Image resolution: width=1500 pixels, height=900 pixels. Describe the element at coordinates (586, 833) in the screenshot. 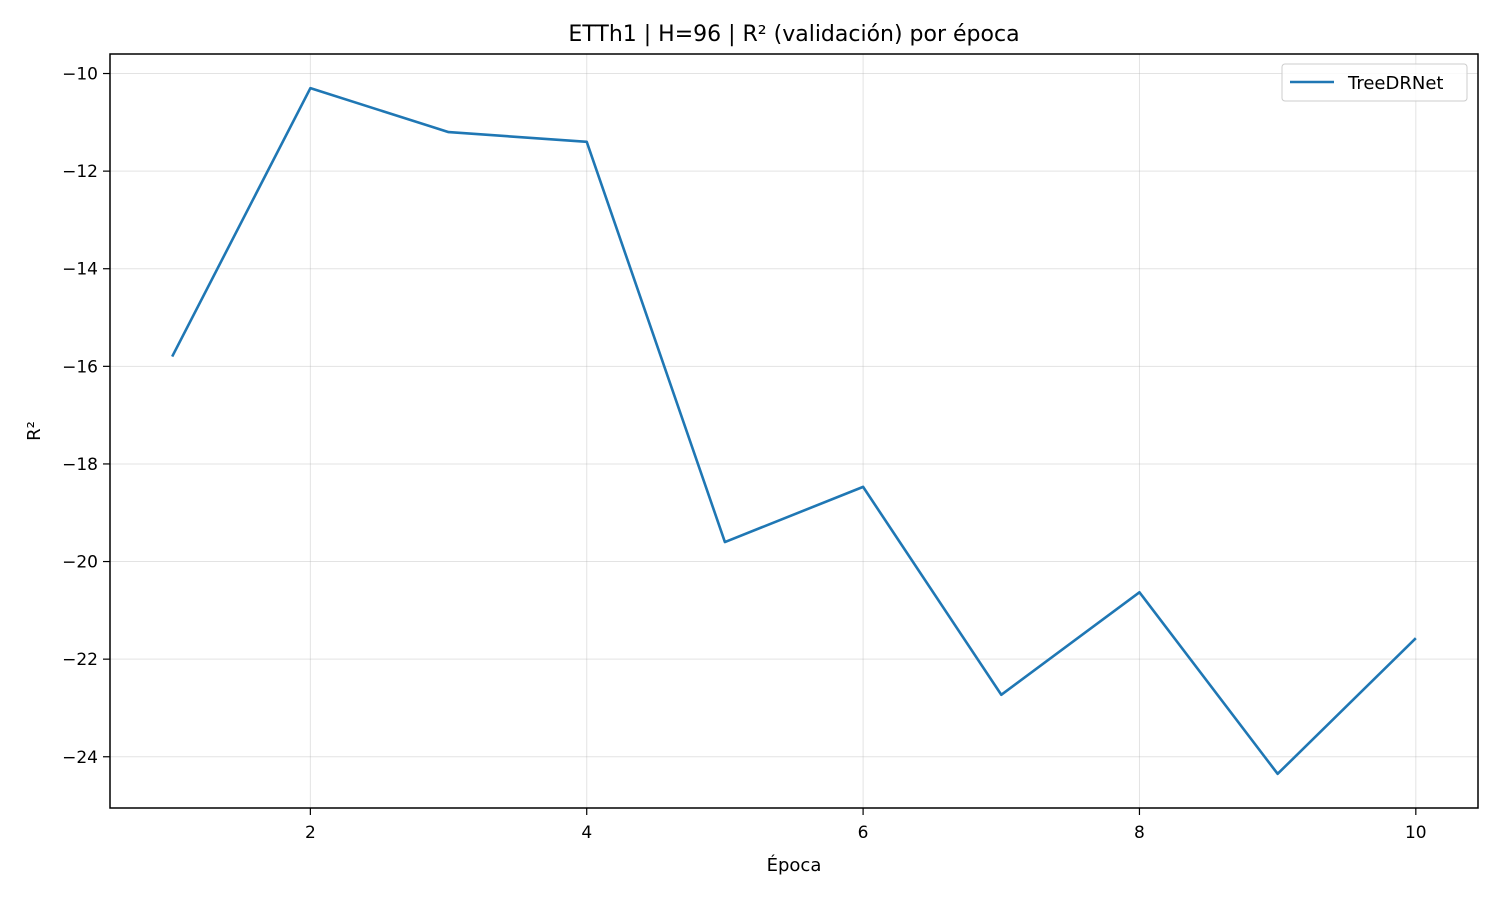

I see `x-tick-label: 4` at that location.